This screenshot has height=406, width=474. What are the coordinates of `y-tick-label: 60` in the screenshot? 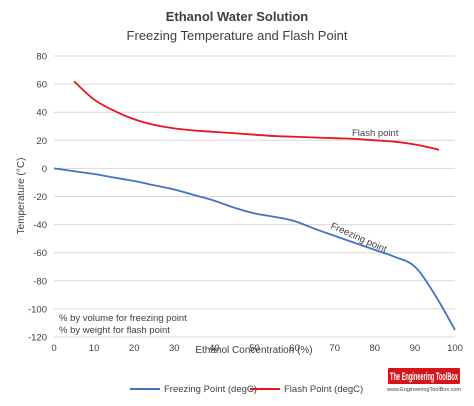 It's located at (41, 85).